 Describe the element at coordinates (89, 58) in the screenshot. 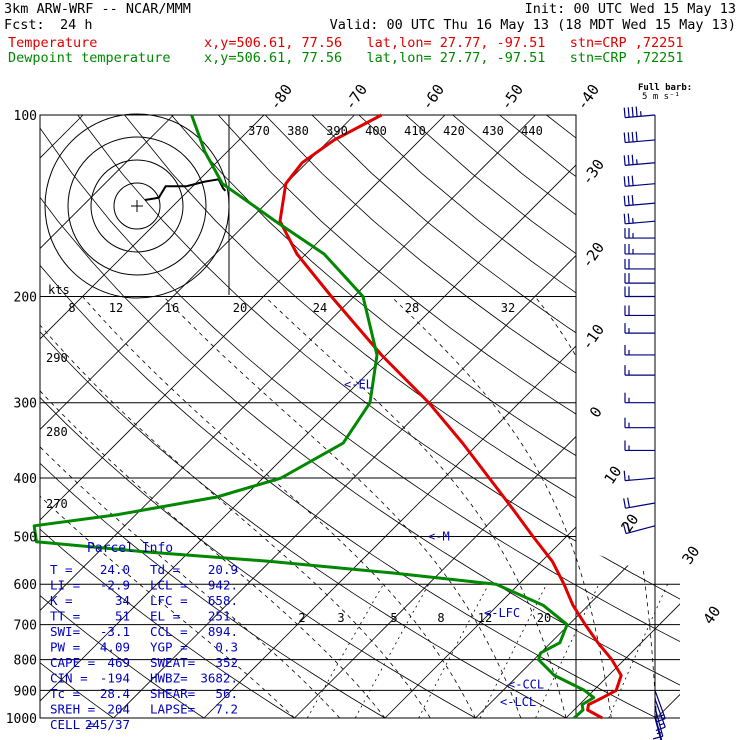

I see `legend-dewpoint-name: Dewpoint temperature` at that location.